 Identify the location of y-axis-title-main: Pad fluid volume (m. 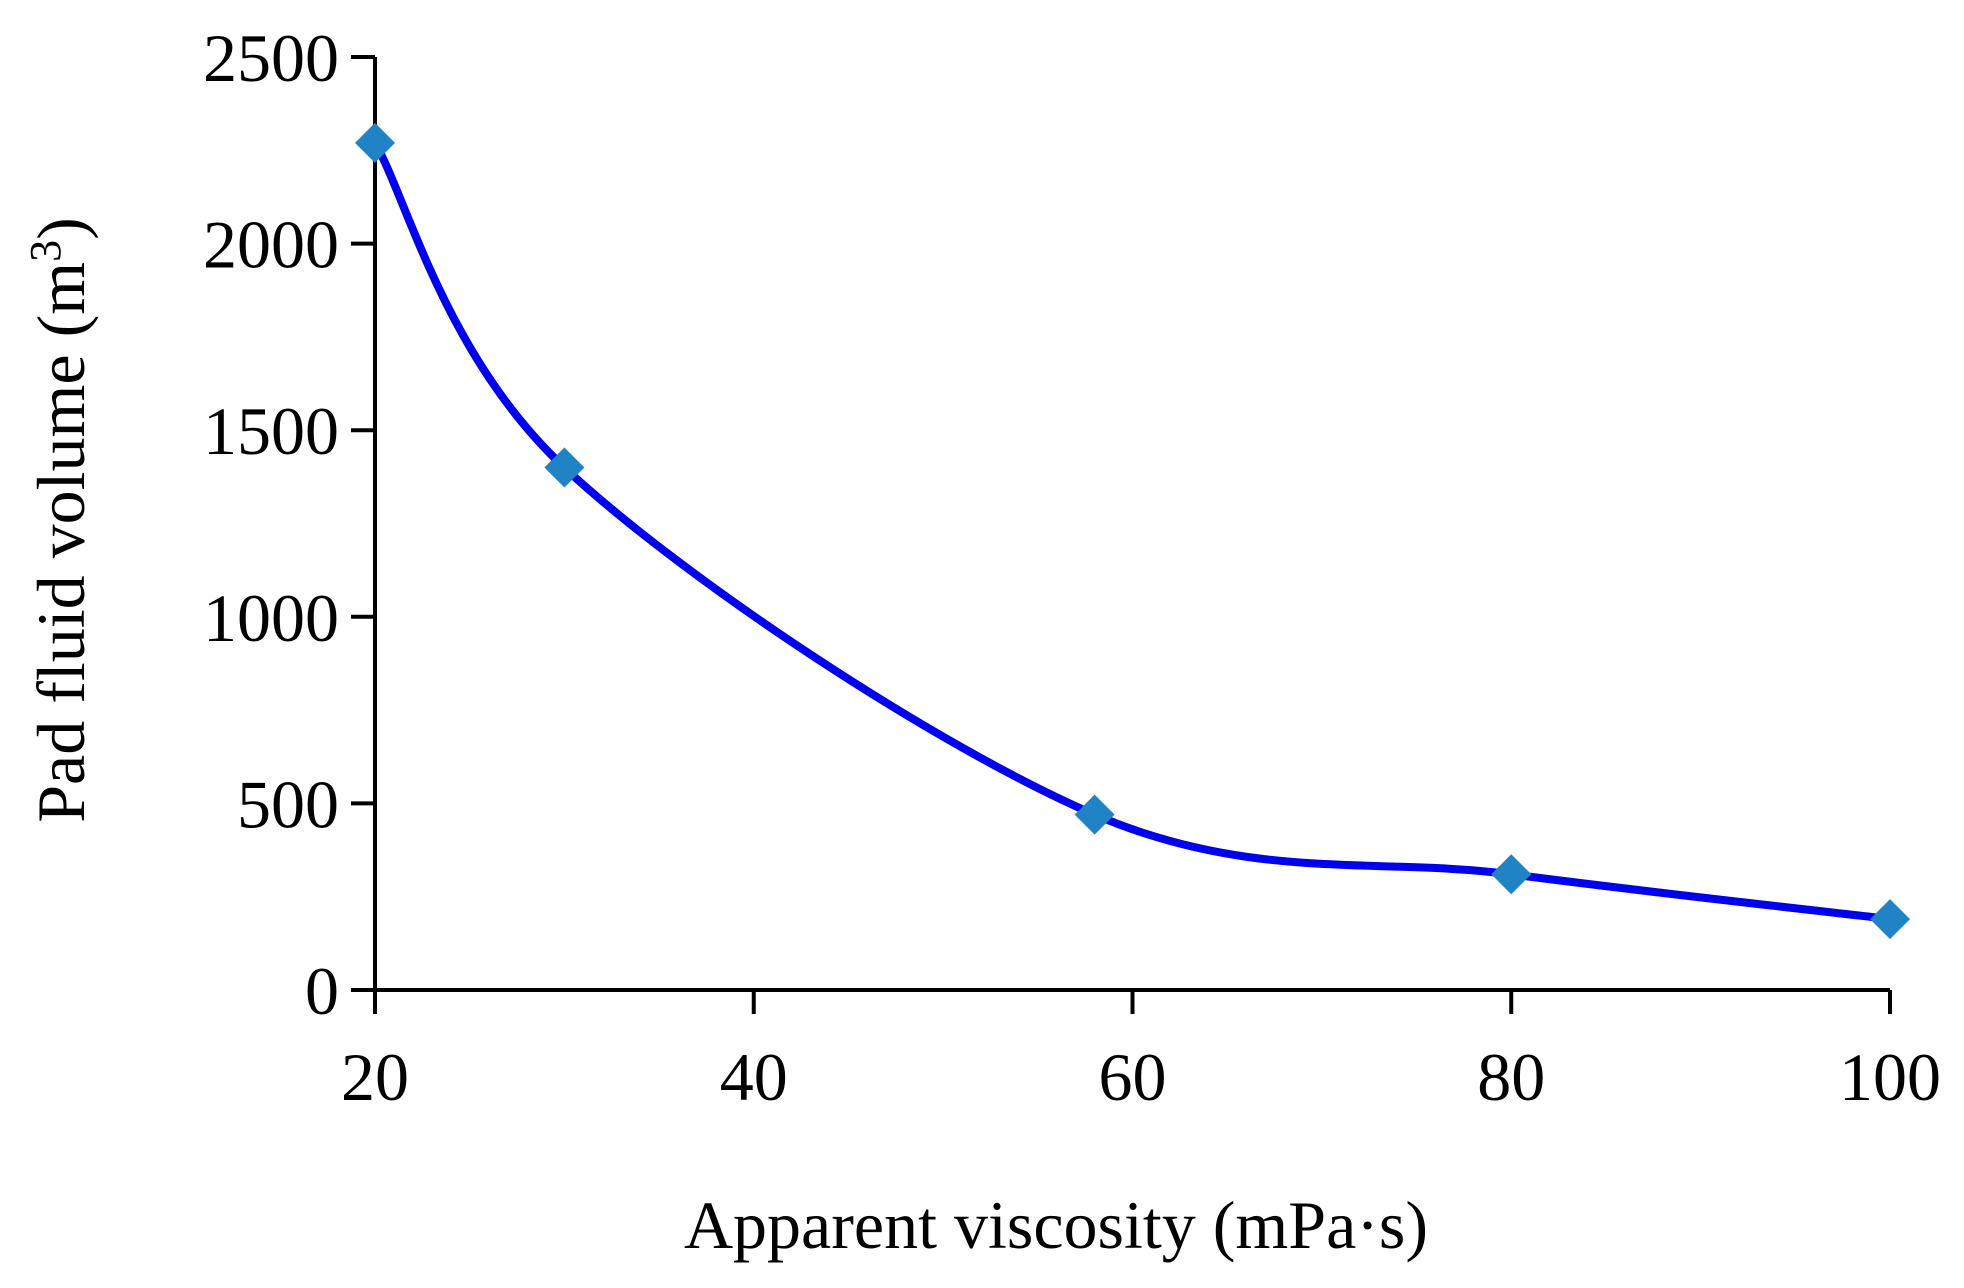
(61, 542).